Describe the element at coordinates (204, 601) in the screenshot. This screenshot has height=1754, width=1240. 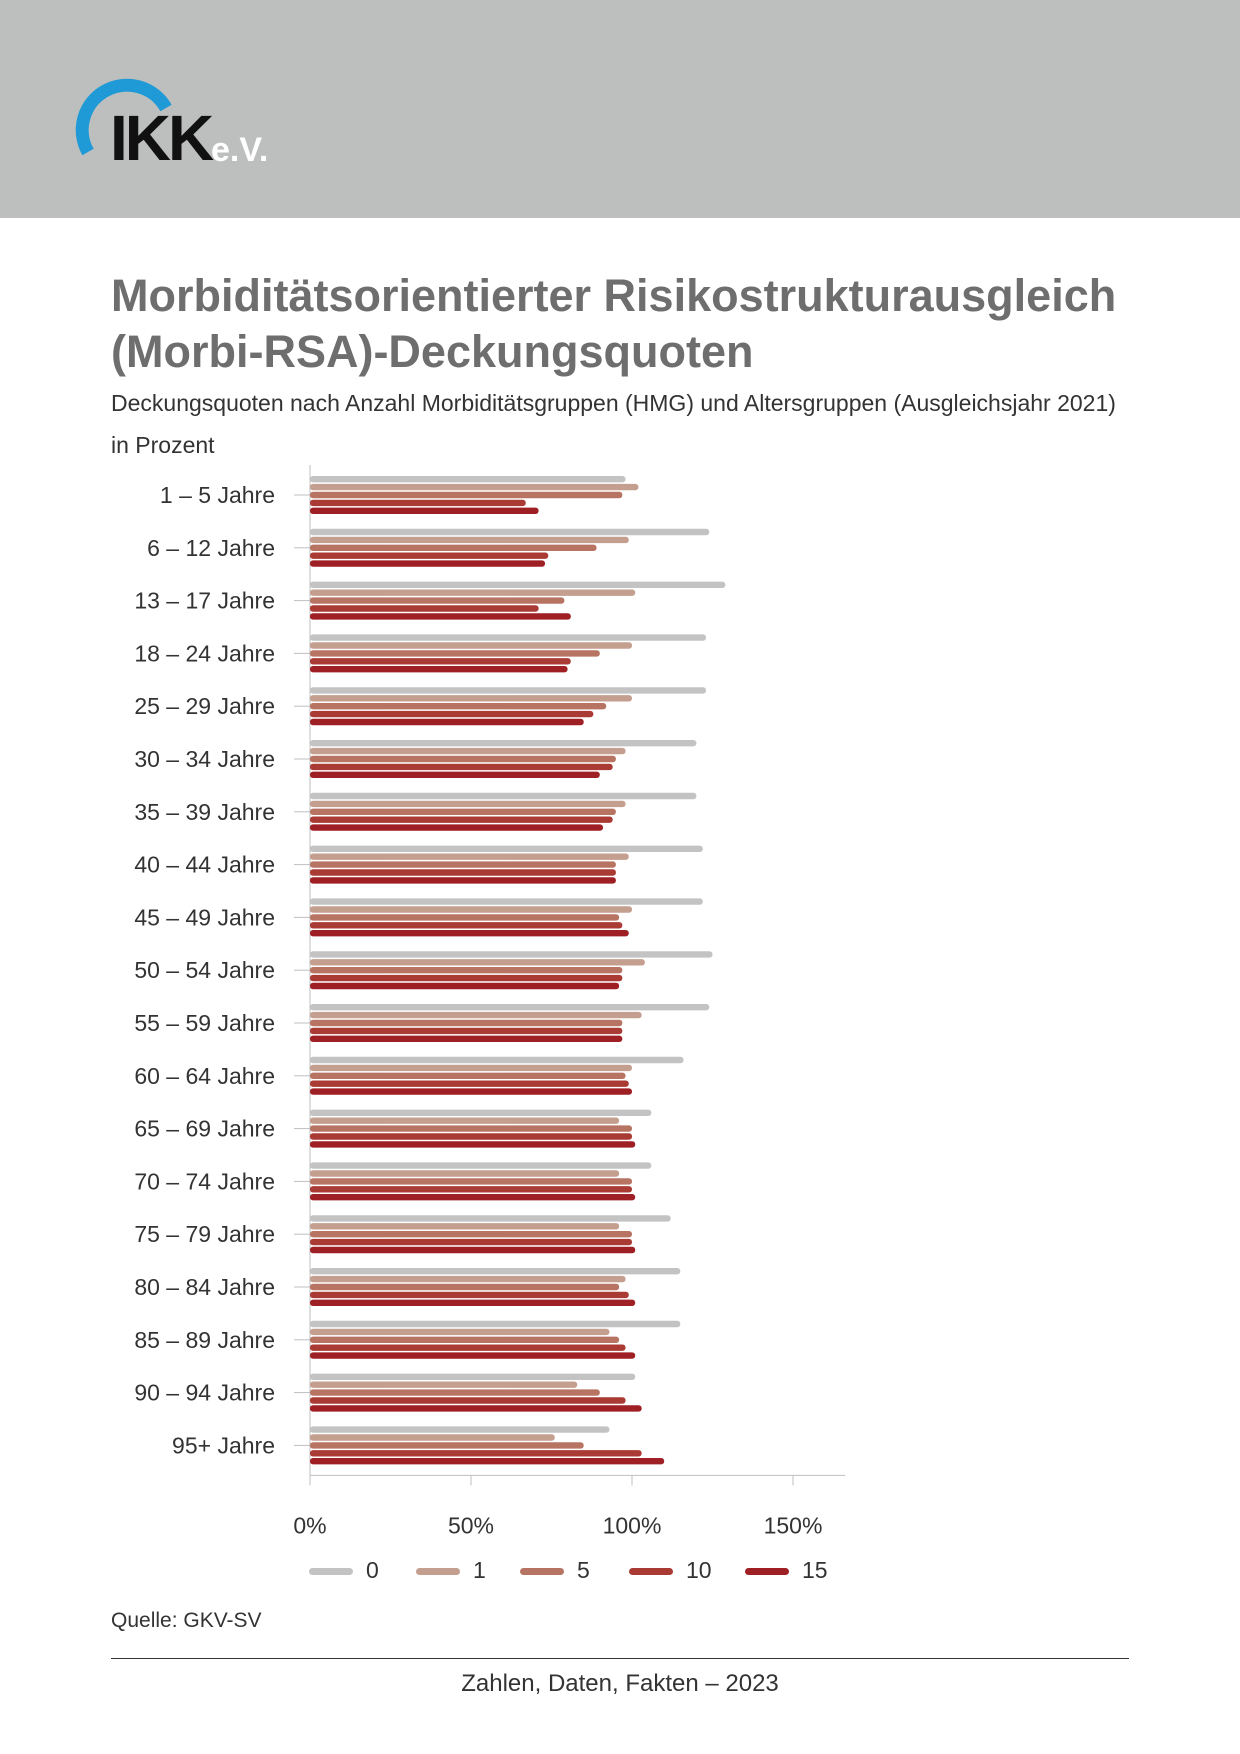
I see `category-label: 13 – 17 Jahre` at that location.